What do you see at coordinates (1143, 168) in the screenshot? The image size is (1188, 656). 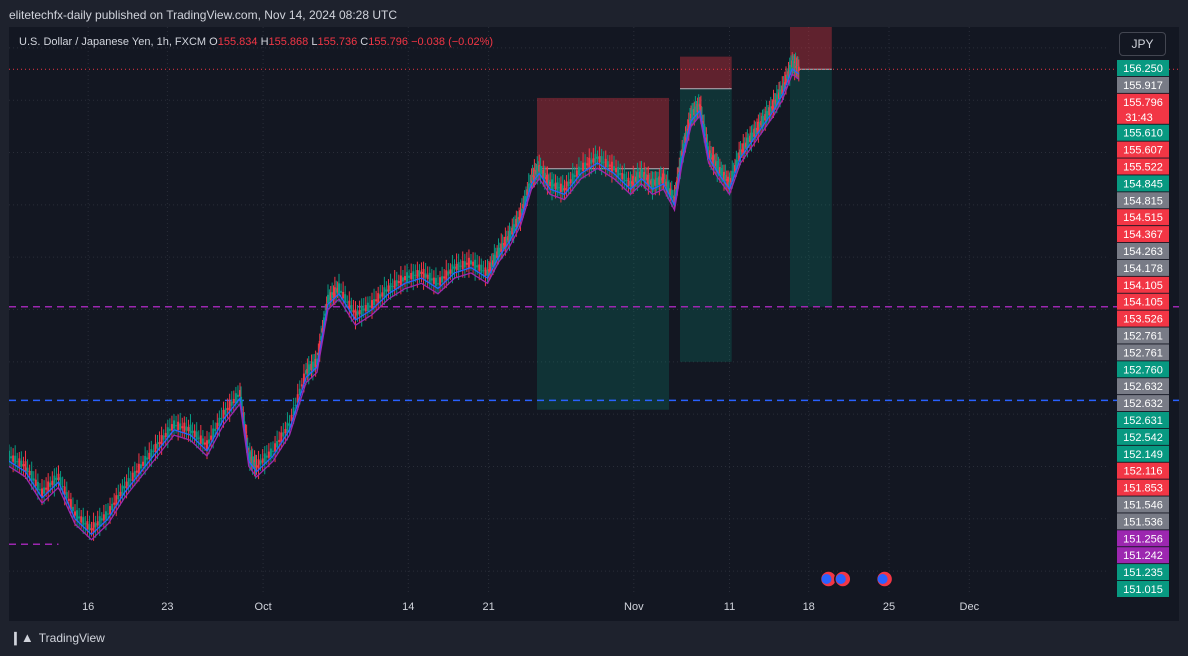 I see `price-scale-label-5: 155.522` at bounding box center [1143, 168].